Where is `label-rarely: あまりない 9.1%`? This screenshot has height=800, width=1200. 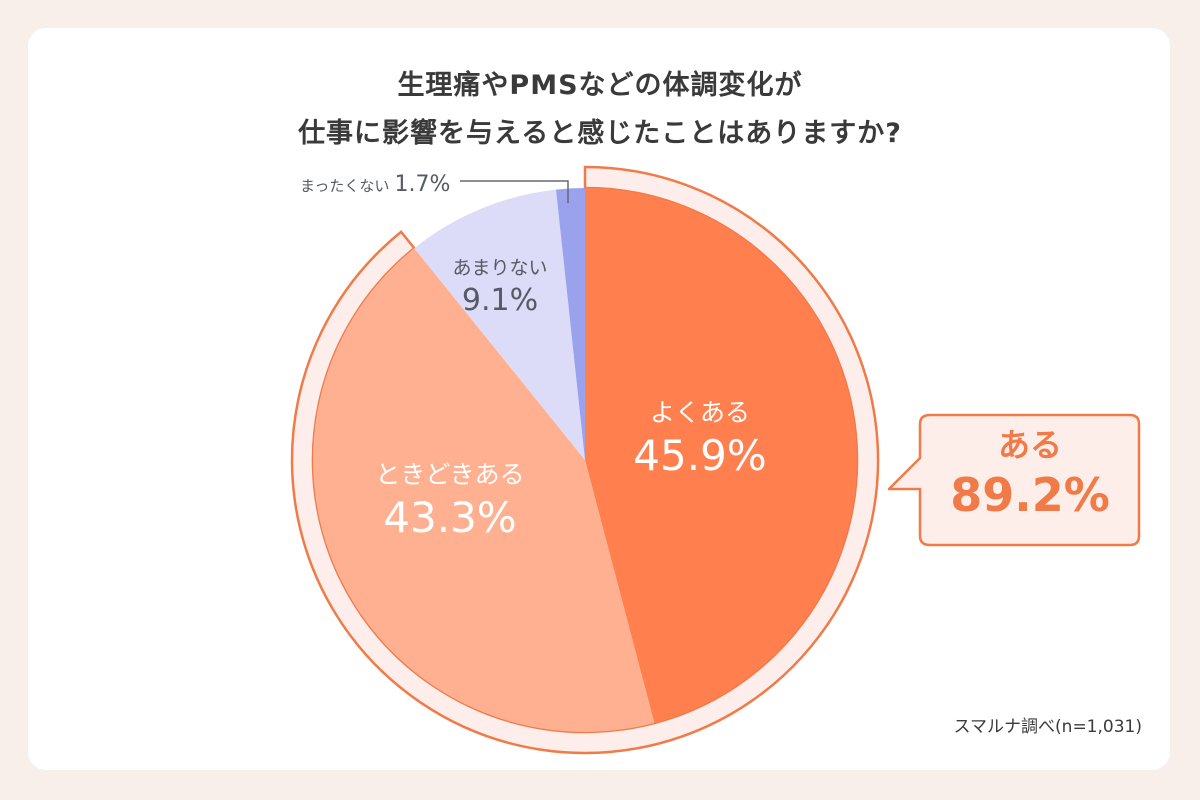 label-rarely: あまりない 9.1% is located at coordinates (500, 288).